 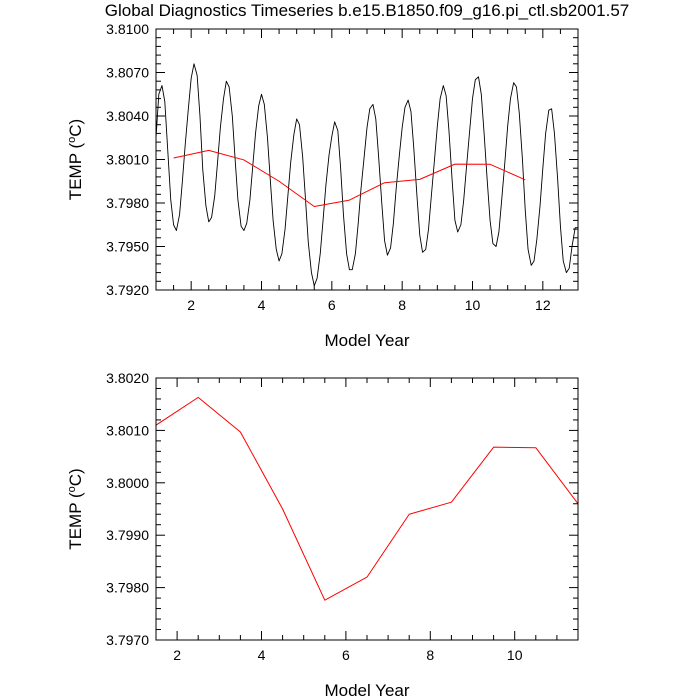 What do you see at coordinates (127, 483) in the screenshot?
I see `bottom-y-tick-label: 3.8000` at bounding box center [127, 483].